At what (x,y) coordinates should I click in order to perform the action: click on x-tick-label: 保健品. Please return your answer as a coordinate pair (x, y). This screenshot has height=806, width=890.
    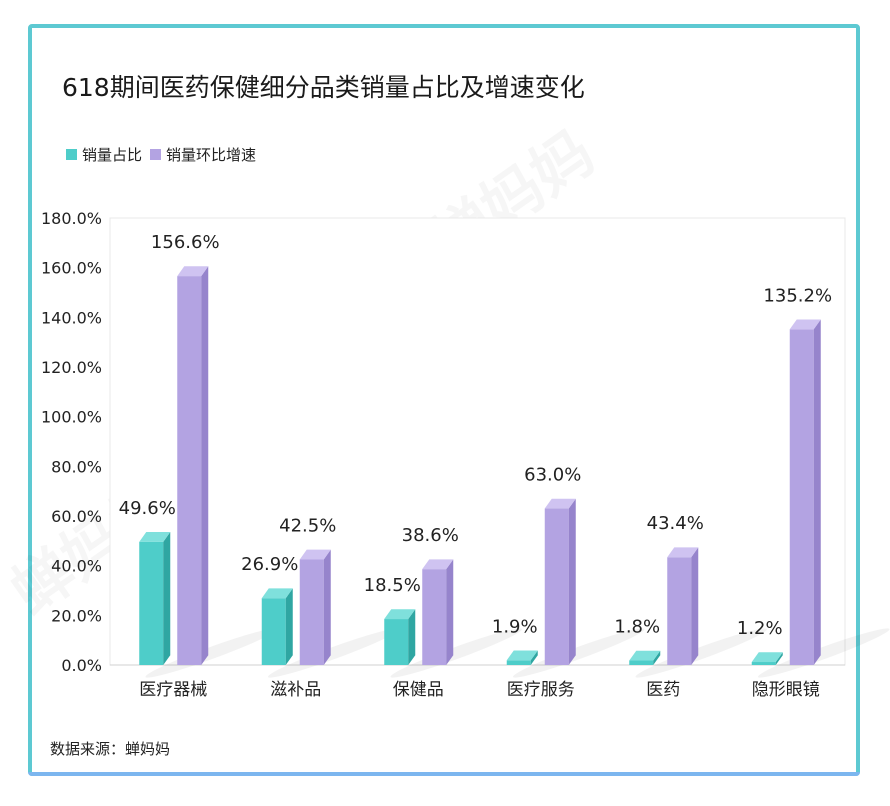
    Looking at the image, I should click on (418, 690).